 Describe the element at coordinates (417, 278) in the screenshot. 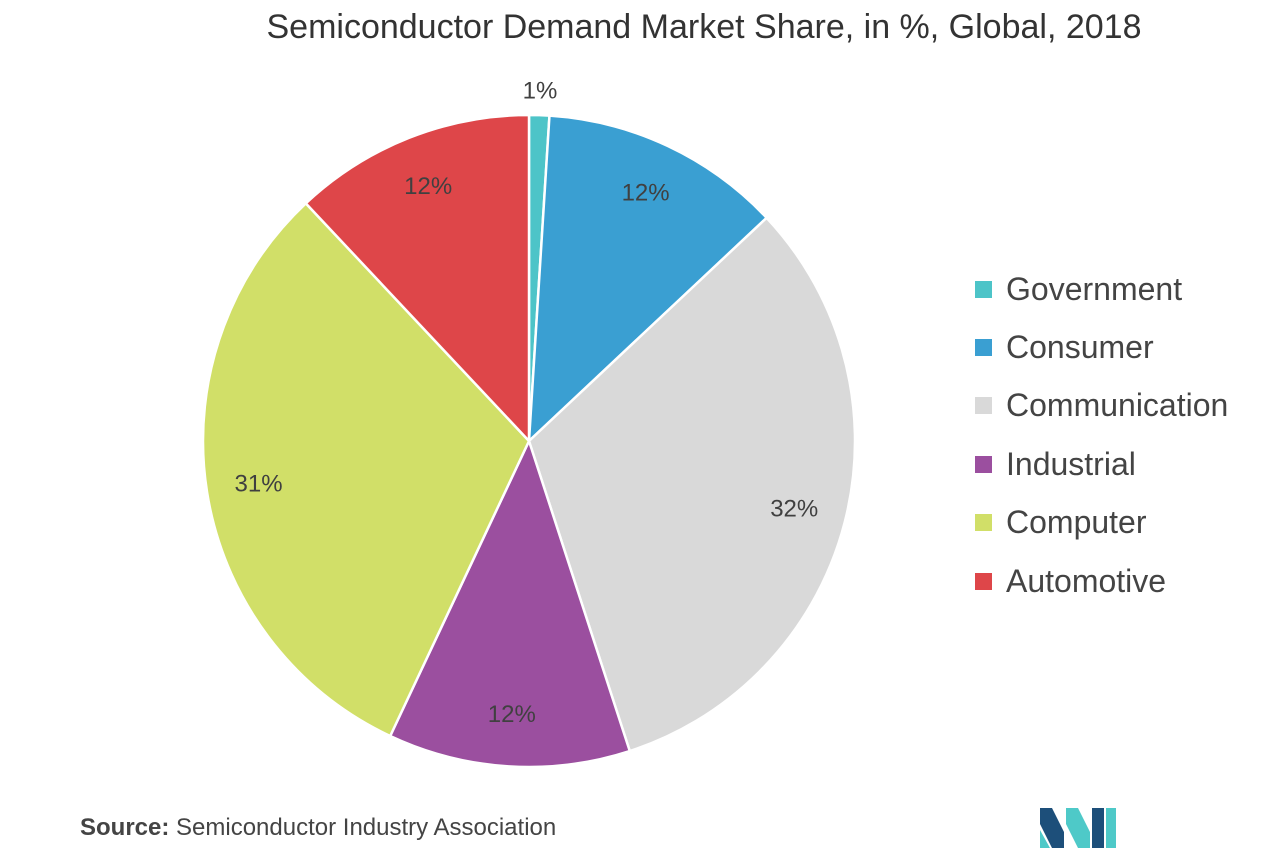

I see `pie-slice-automotive` at that location.